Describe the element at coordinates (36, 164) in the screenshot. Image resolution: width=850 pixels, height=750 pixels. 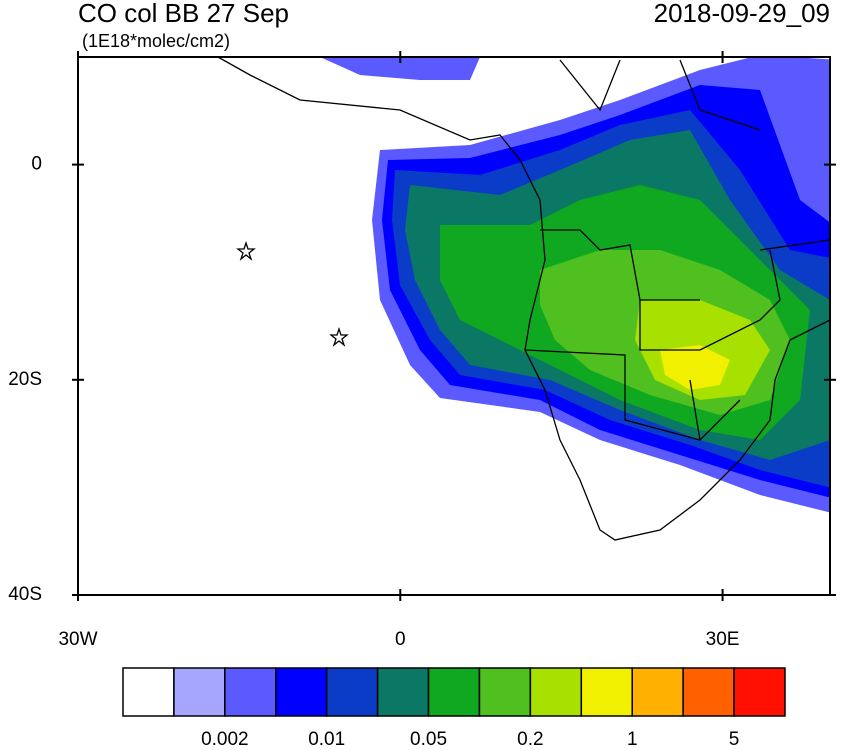
I see `y-tick-label: 0` at that location.